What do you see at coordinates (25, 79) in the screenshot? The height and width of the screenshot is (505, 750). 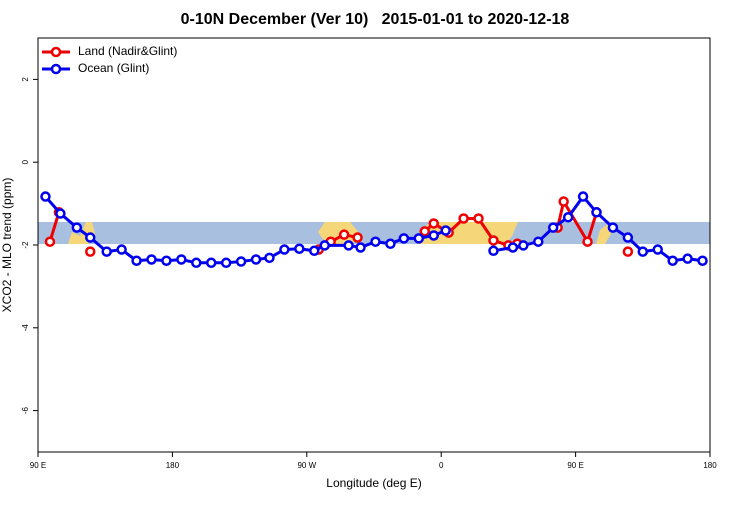 I see `y-tick-label: 2` at bounding box center [25, 79].